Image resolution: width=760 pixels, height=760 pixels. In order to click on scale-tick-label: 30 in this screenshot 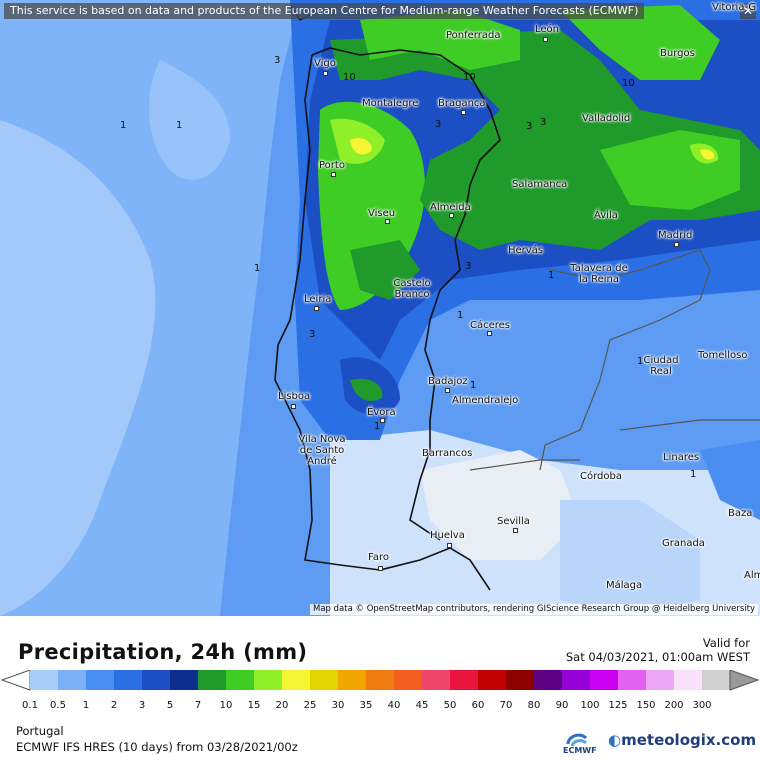, I will do `click(338, 705)`.